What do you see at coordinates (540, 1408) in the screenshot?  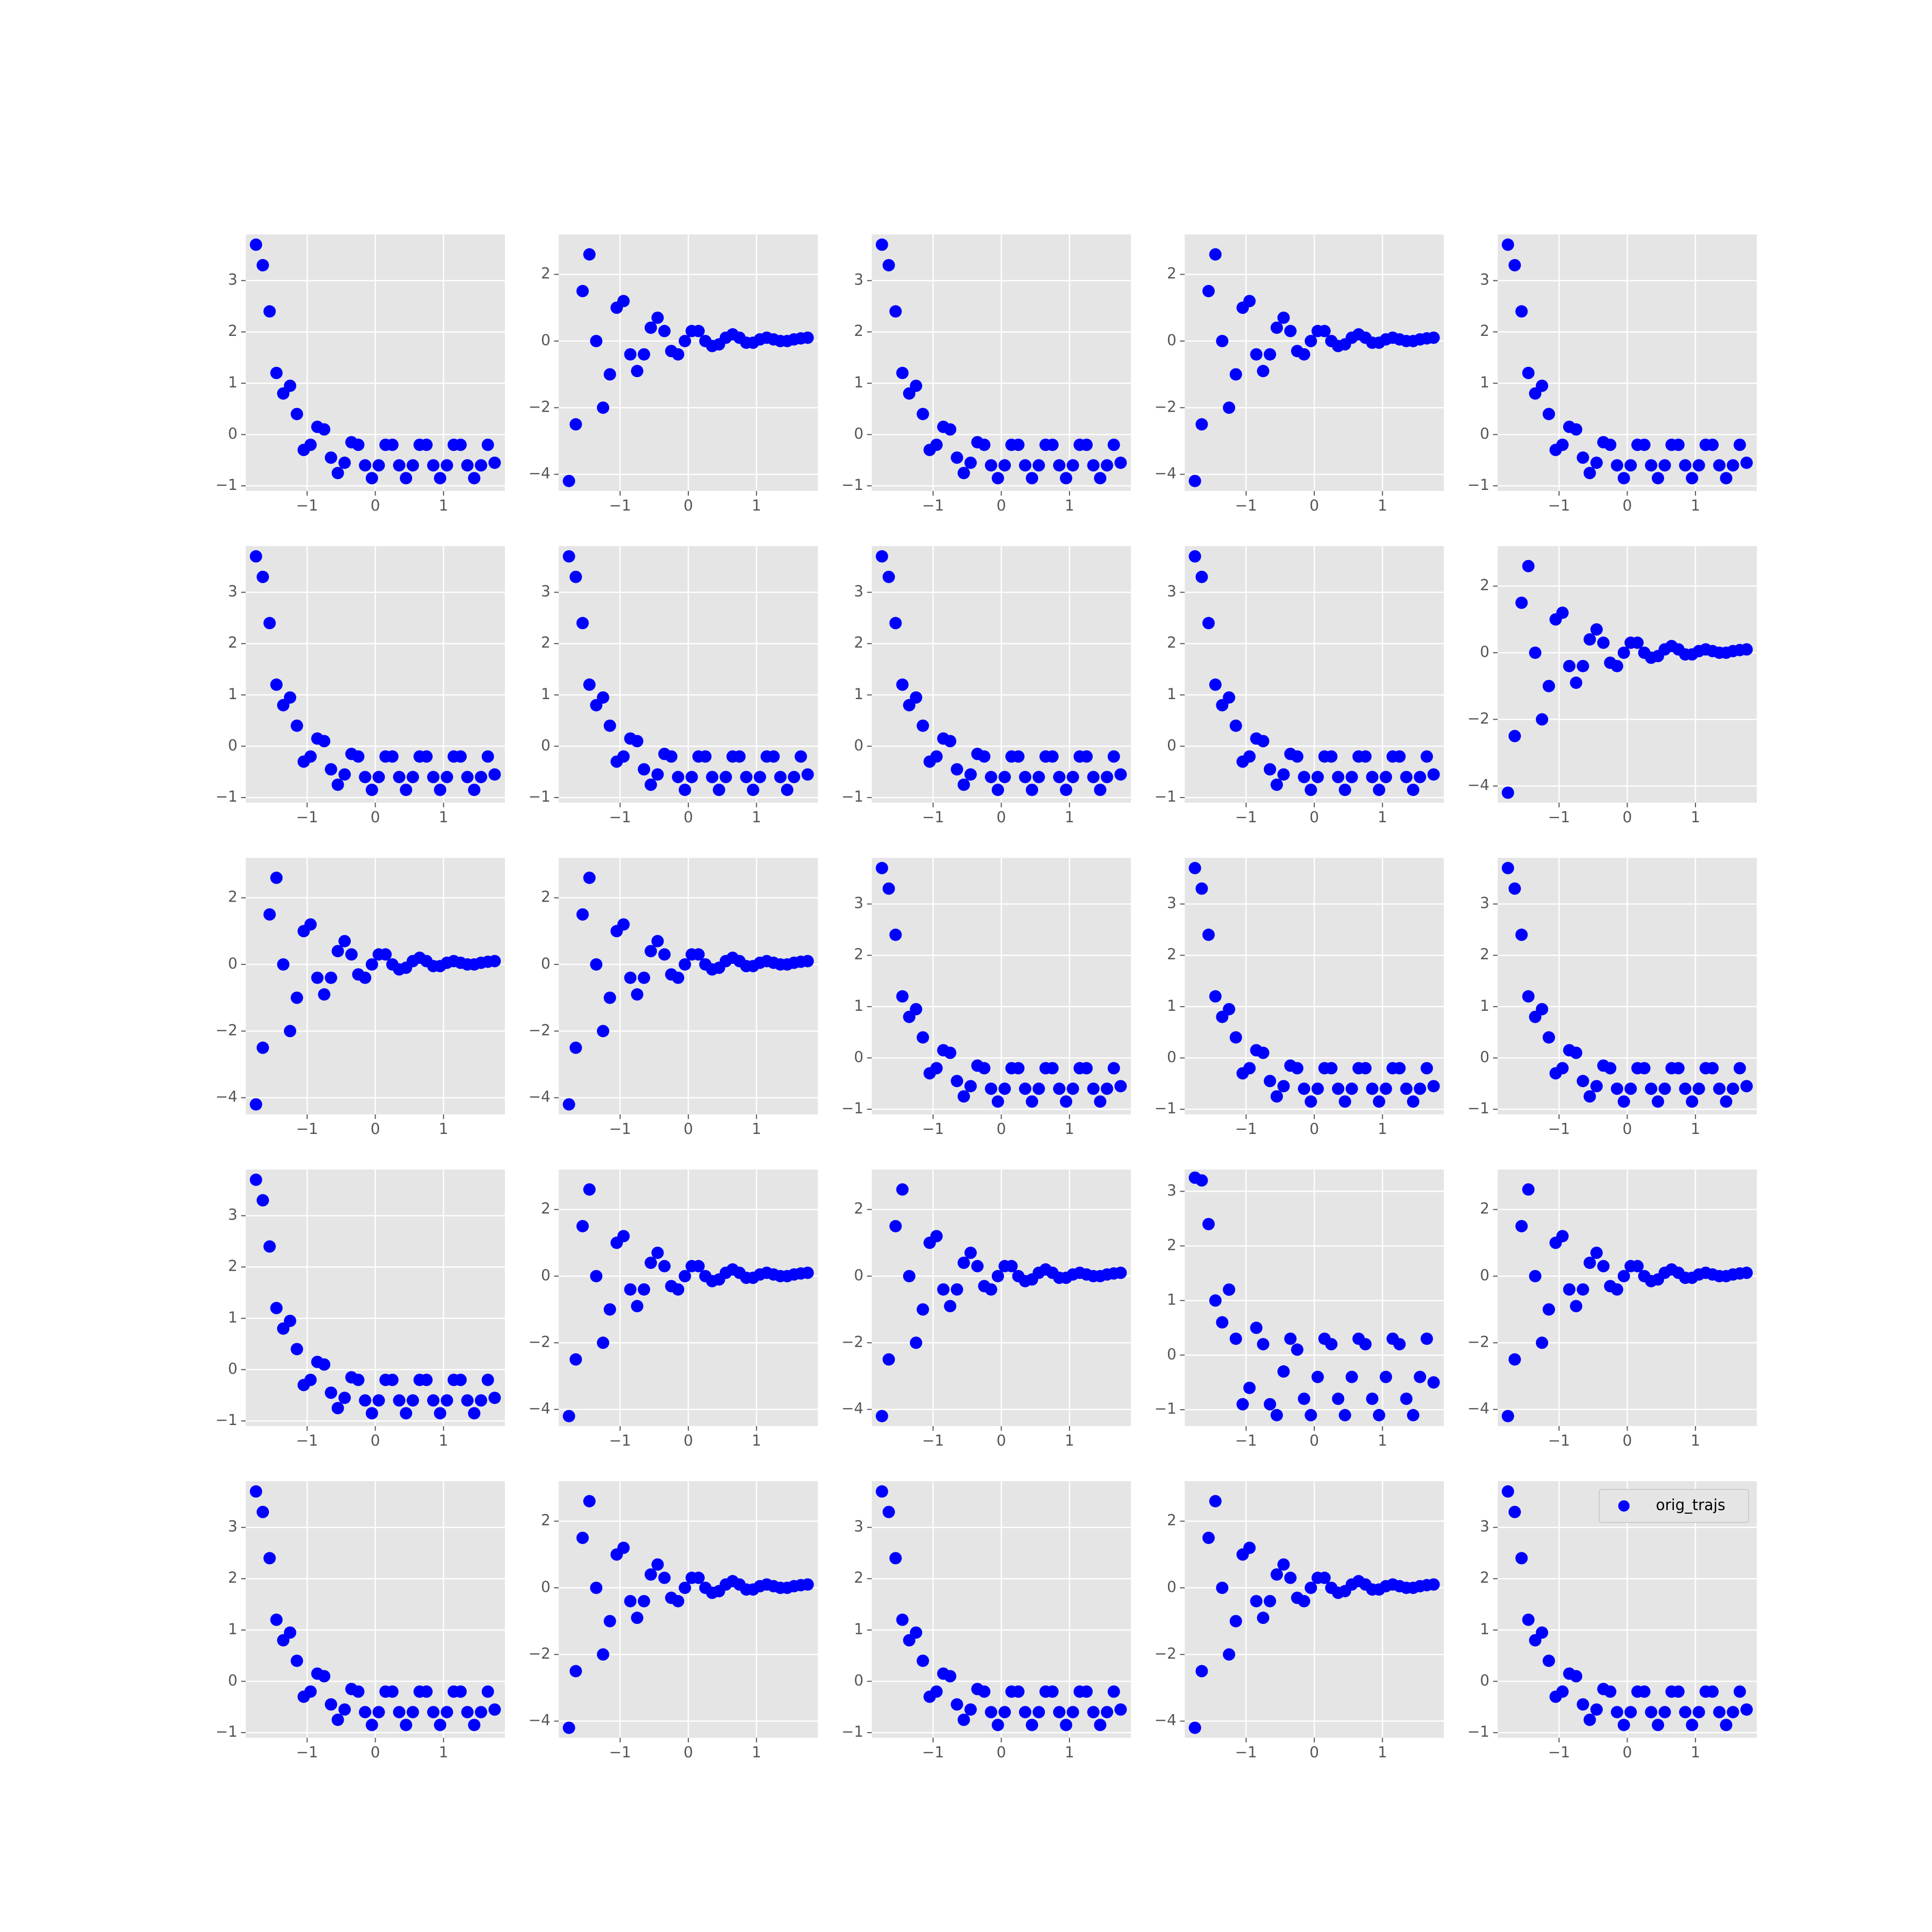 I see `y-tick-label: −4` at bounding box center [540, 1408].